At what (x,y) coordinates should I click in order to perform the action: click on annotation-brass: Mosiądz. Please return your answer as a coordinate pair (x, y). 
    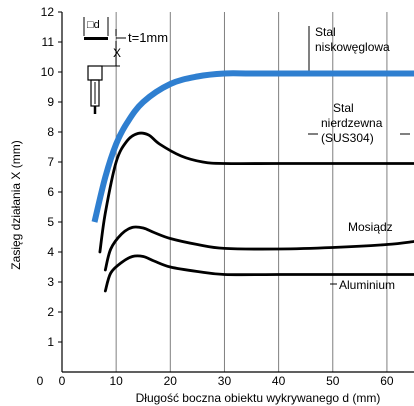
    Looking at the image, I should click on (370, 227).